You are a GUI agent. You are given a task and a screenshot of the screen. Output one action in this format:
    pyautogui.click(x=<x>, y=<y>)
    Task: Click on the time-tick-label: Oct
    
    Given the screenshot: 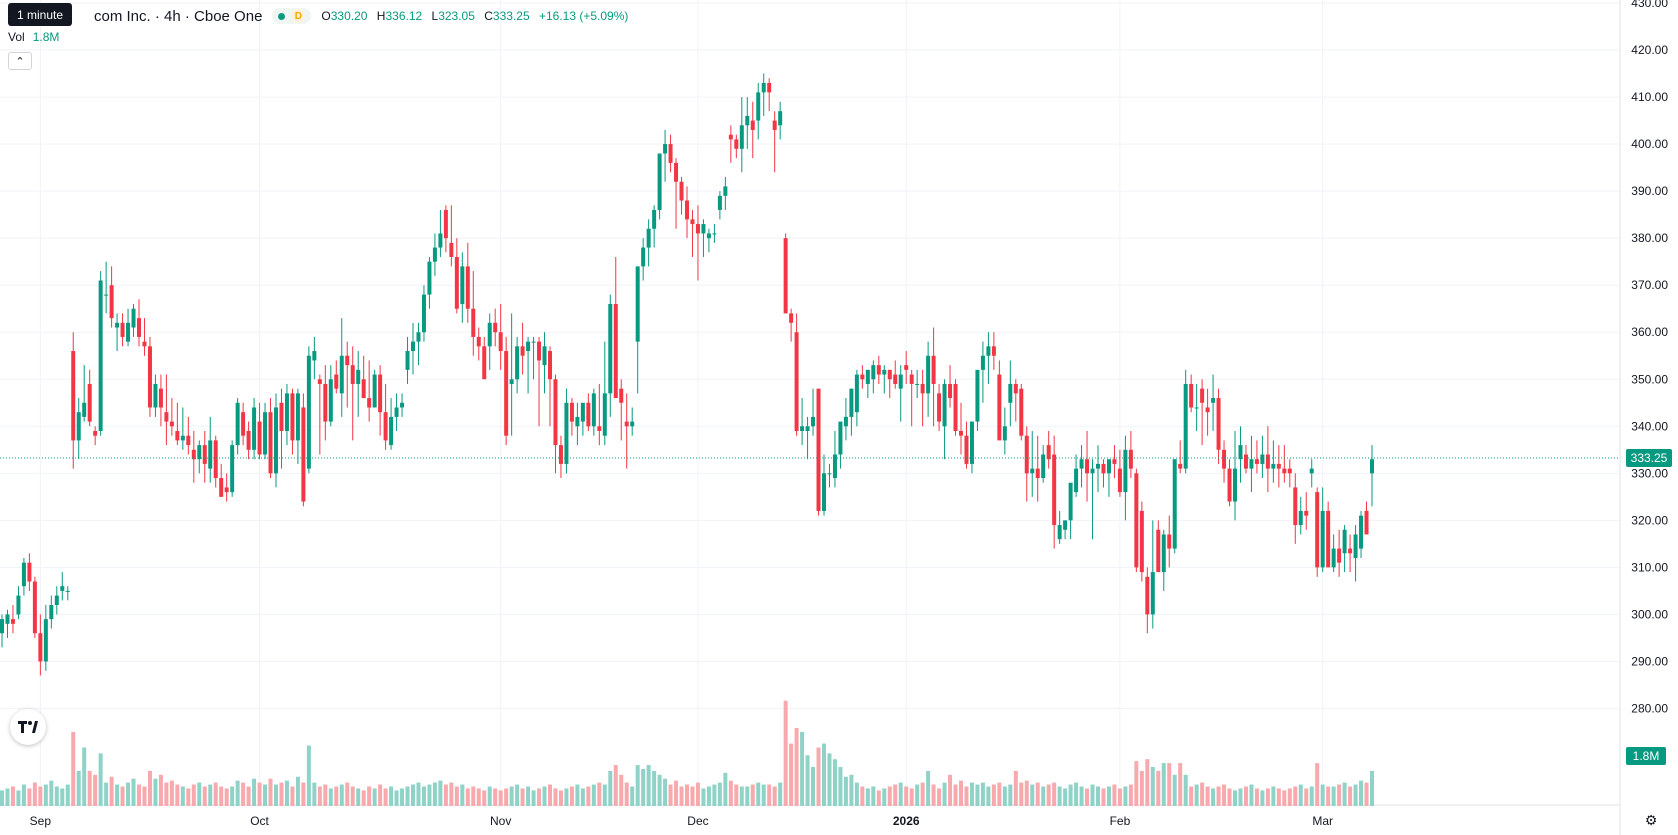 What is the action you would take?
    pyautogui.click(x=259, y=821)
    